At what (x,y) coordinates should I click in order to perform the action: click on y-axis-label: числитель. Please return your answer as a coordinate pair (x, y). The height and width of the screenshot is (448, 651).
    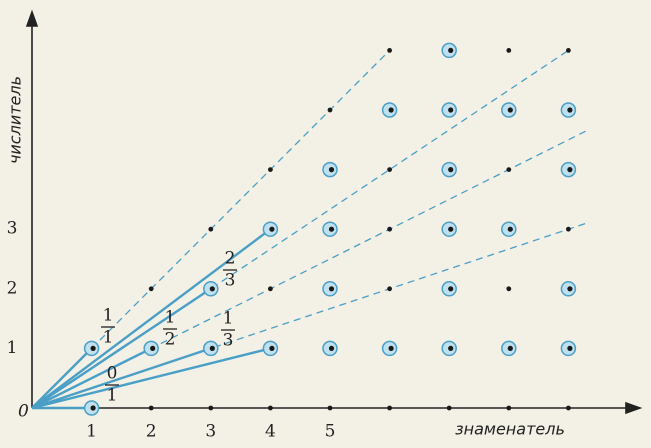
    Looking at the image, I should click on (15, 120).